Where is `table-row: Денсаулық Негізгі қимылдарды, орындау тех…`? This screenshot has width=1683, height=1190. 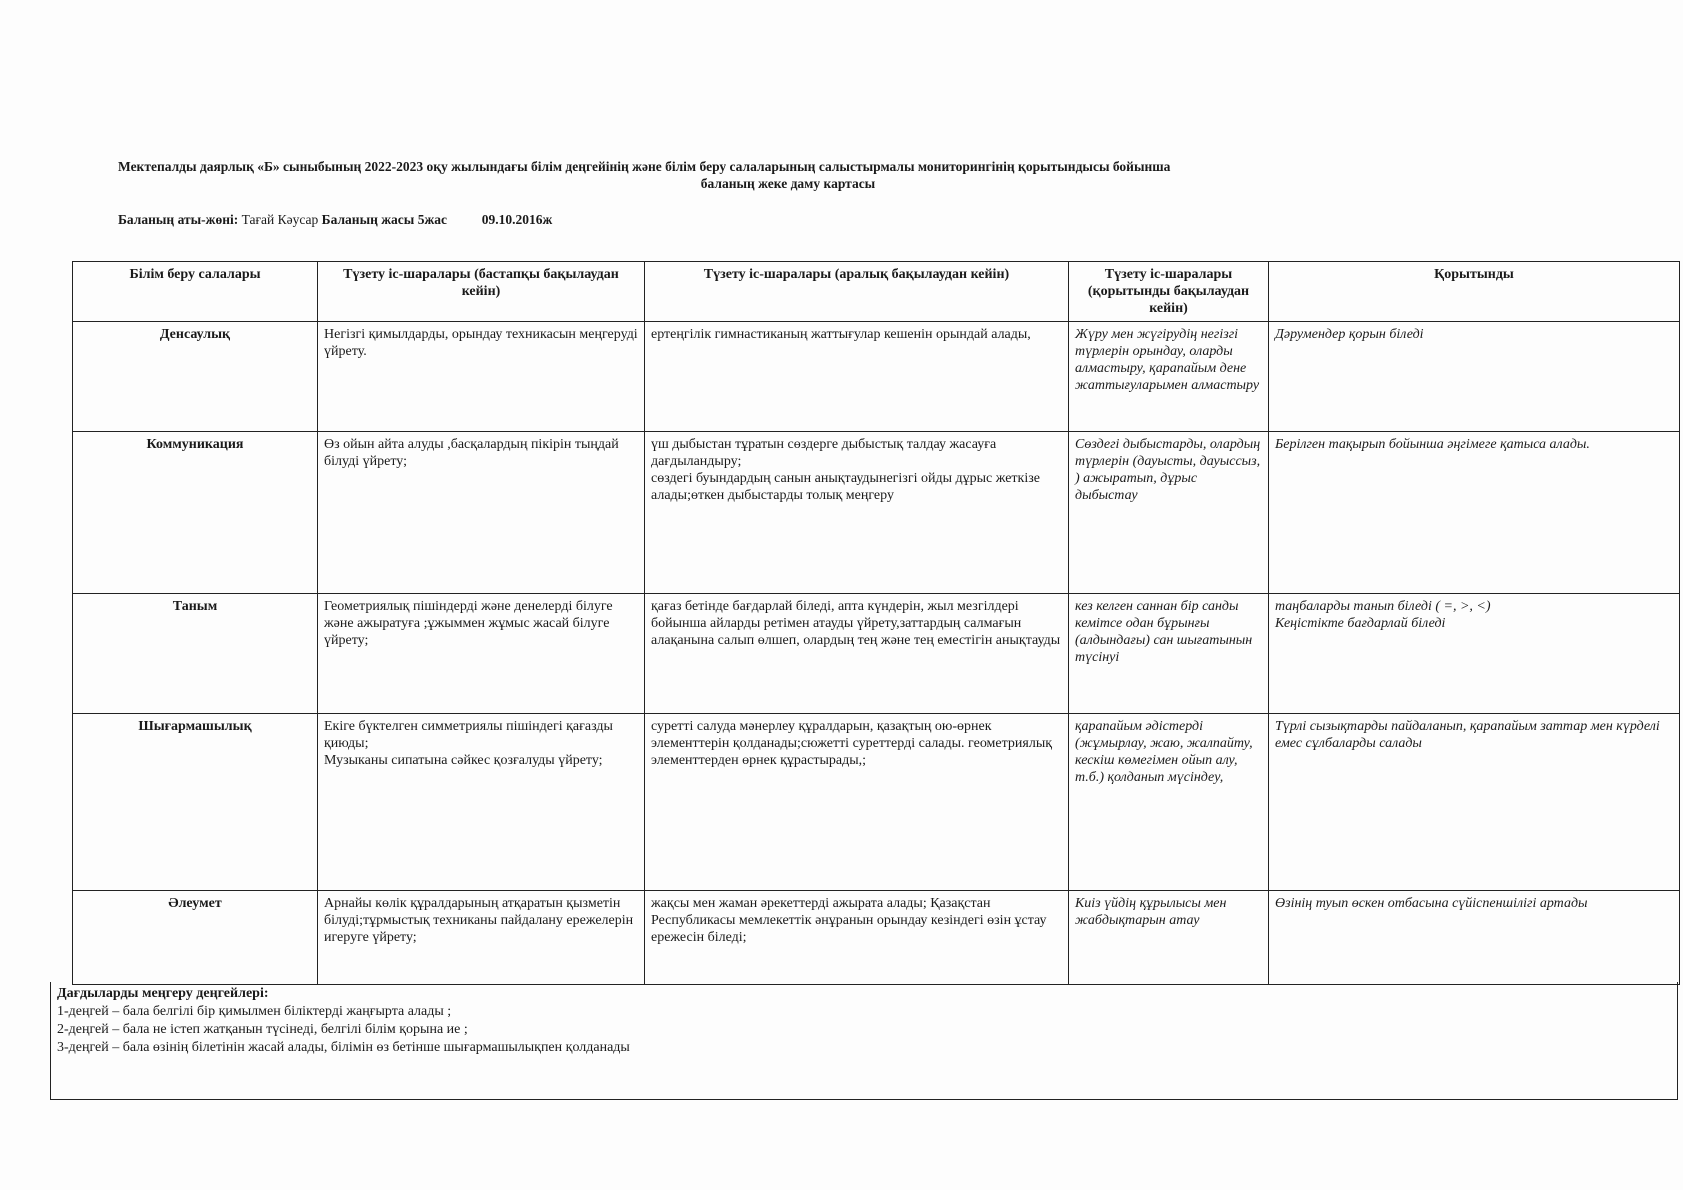 table-row: Денсаулық Негізгі қимылдарды, орындау тех… is located at coordinates (876, 376).